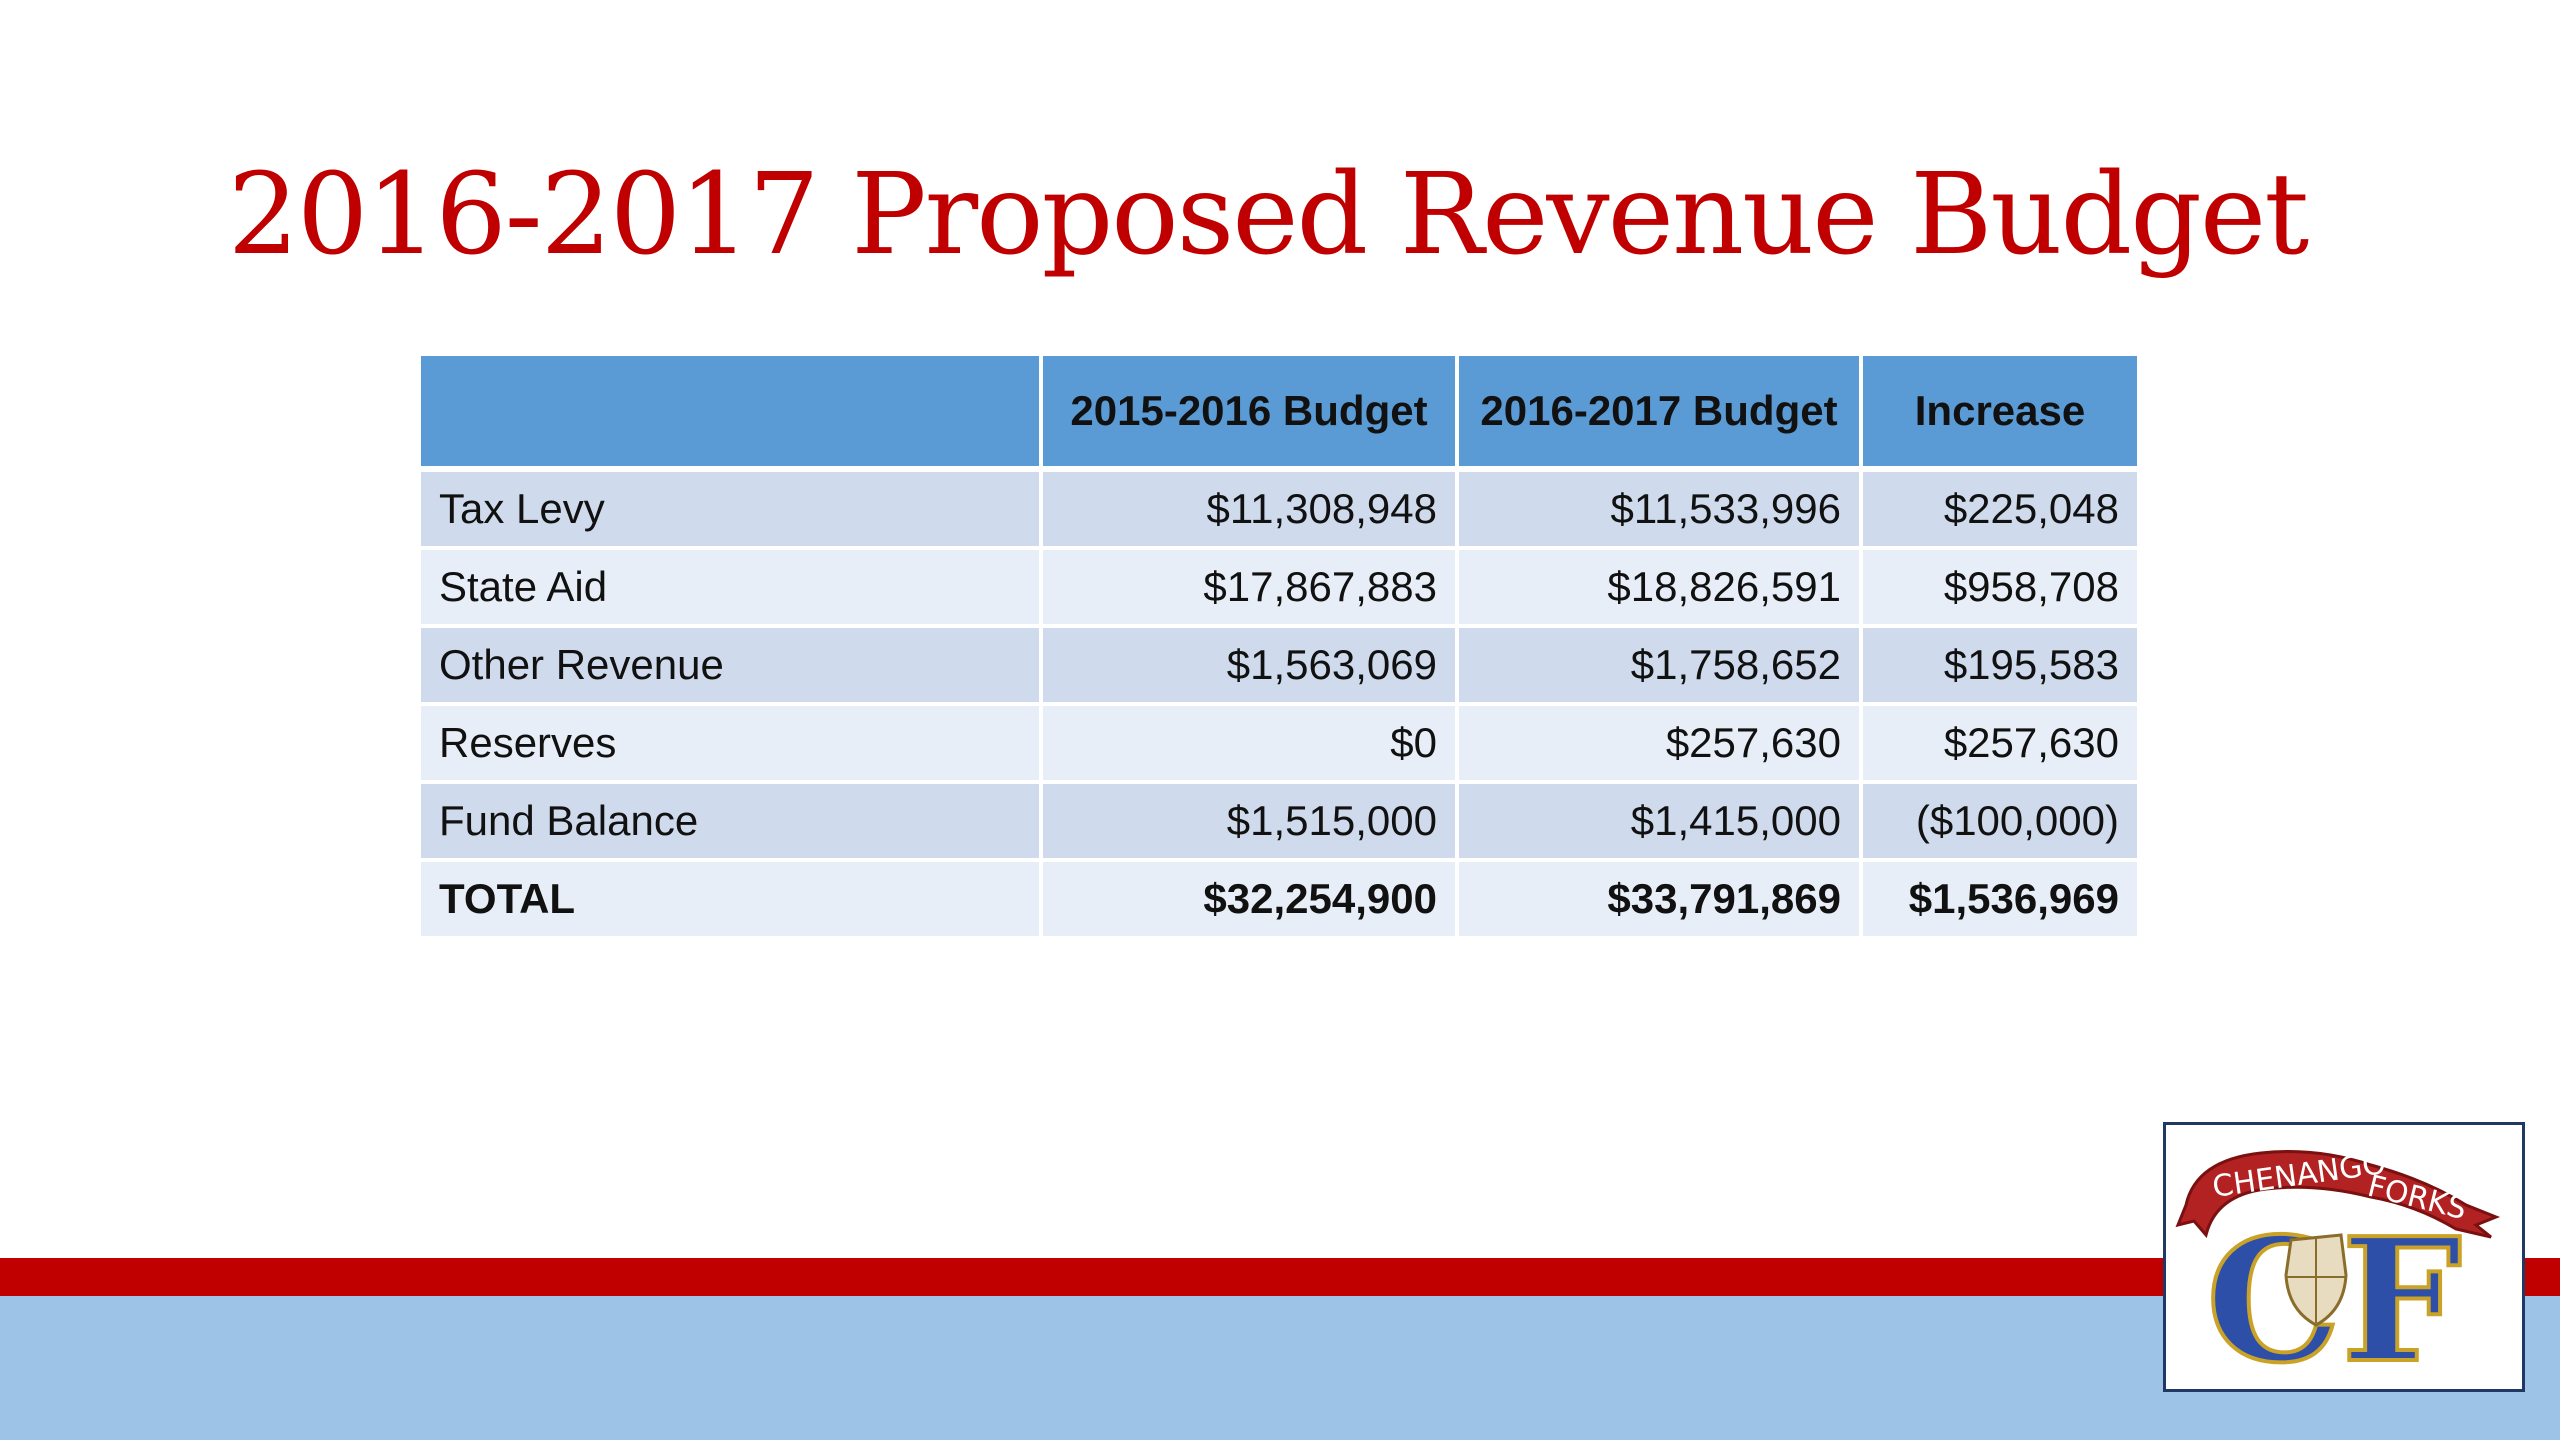 The height and width of the screenshot is (1440, 2560). Describe the element at coordinates (732, 744) in the screenshot. I see `row-label: Reserves` at that location.